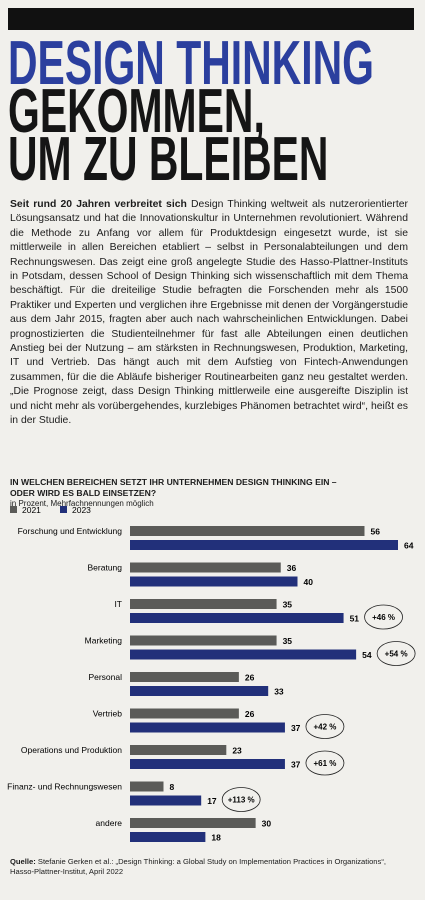 This screenshot has width=425, height=900. I want to click on chart-subtitle: in Prozent, Mehrfachnennungen möglich, so click(82, 503).